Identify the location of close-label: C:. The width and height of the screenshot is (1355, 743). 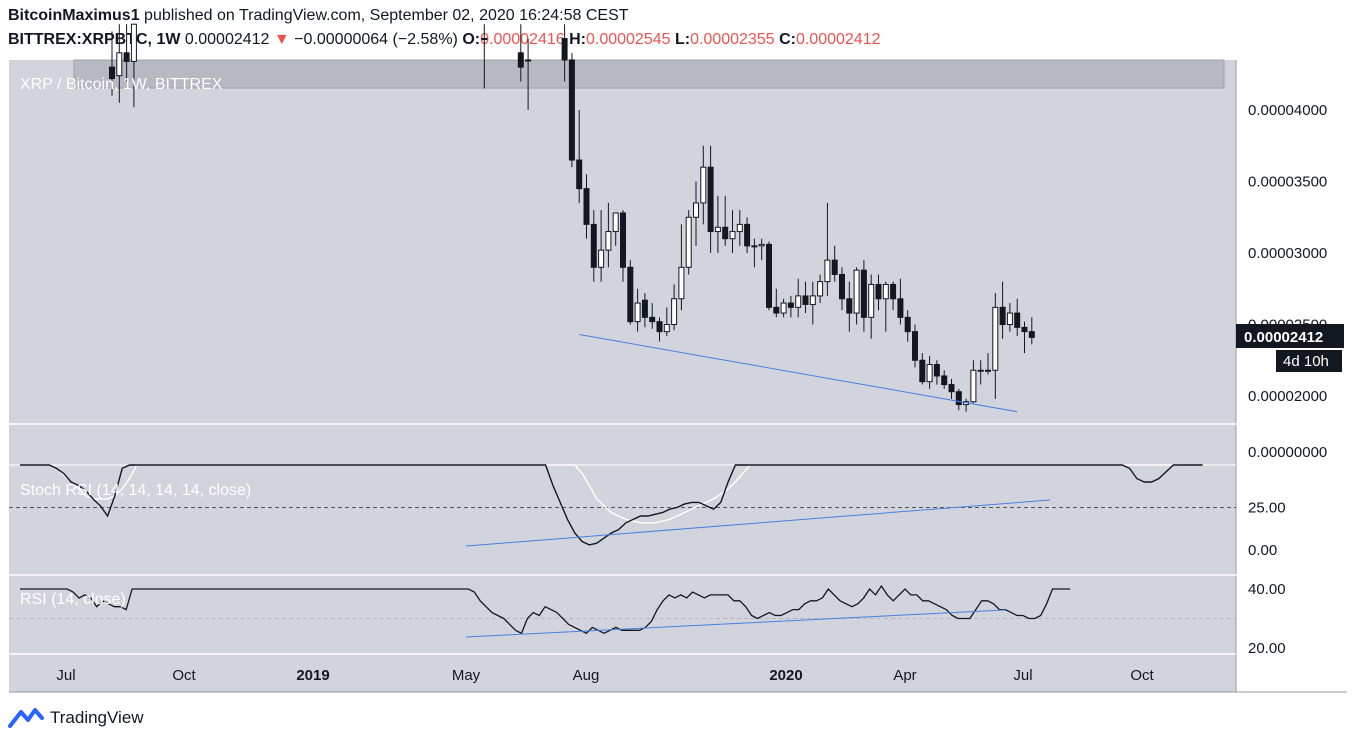
(787, 39).